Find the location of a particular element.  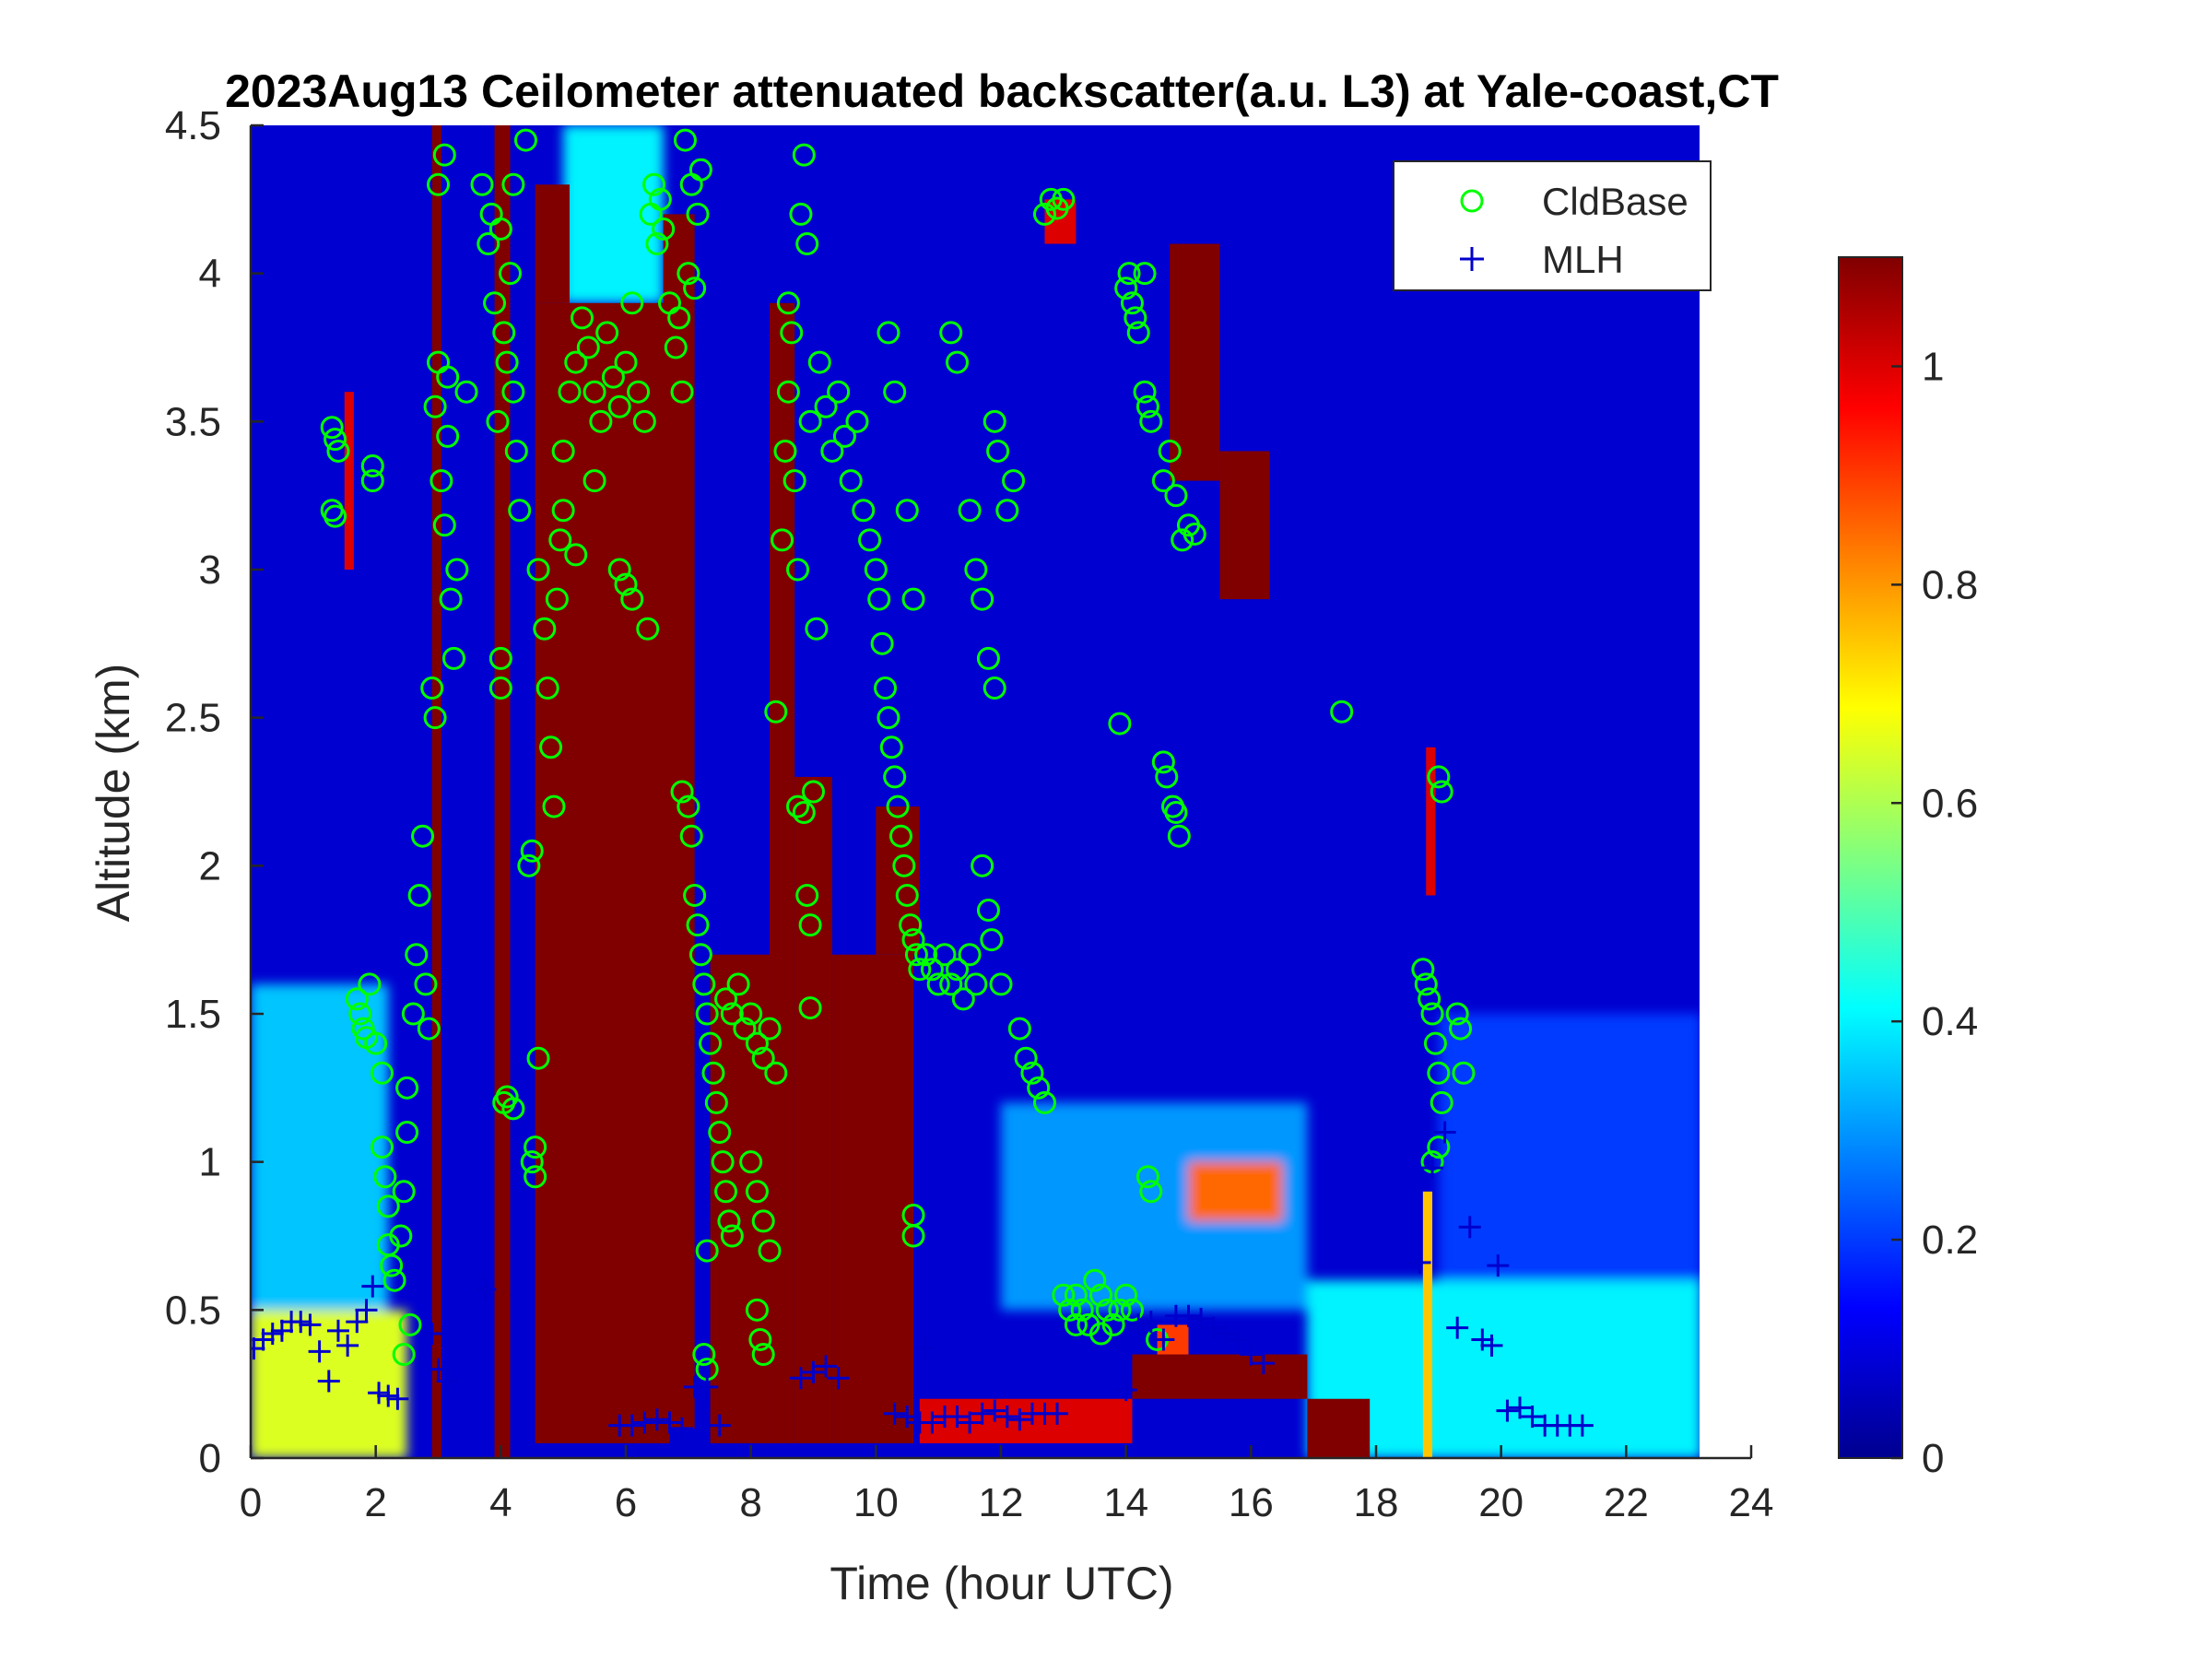

x-tick-label: 4 is located at coordinates (500, 1502).